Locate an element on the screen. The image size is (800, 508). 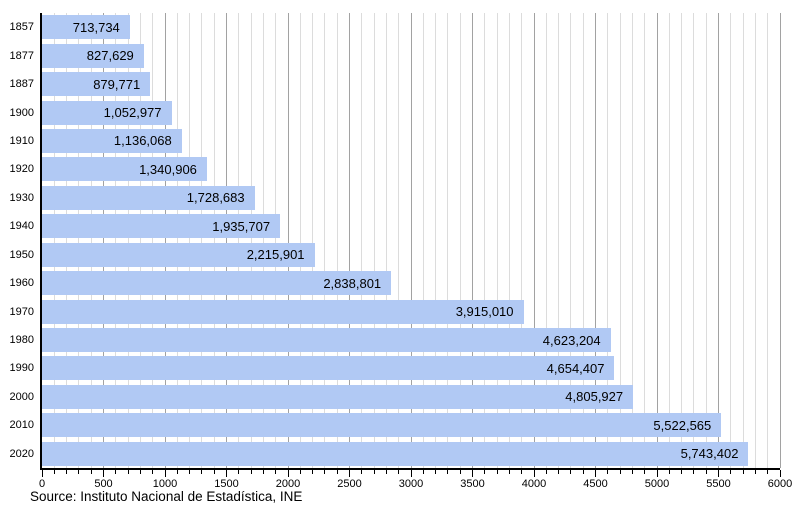
y-tick-label-1900: 1900 is located at coordinates (21, 112).